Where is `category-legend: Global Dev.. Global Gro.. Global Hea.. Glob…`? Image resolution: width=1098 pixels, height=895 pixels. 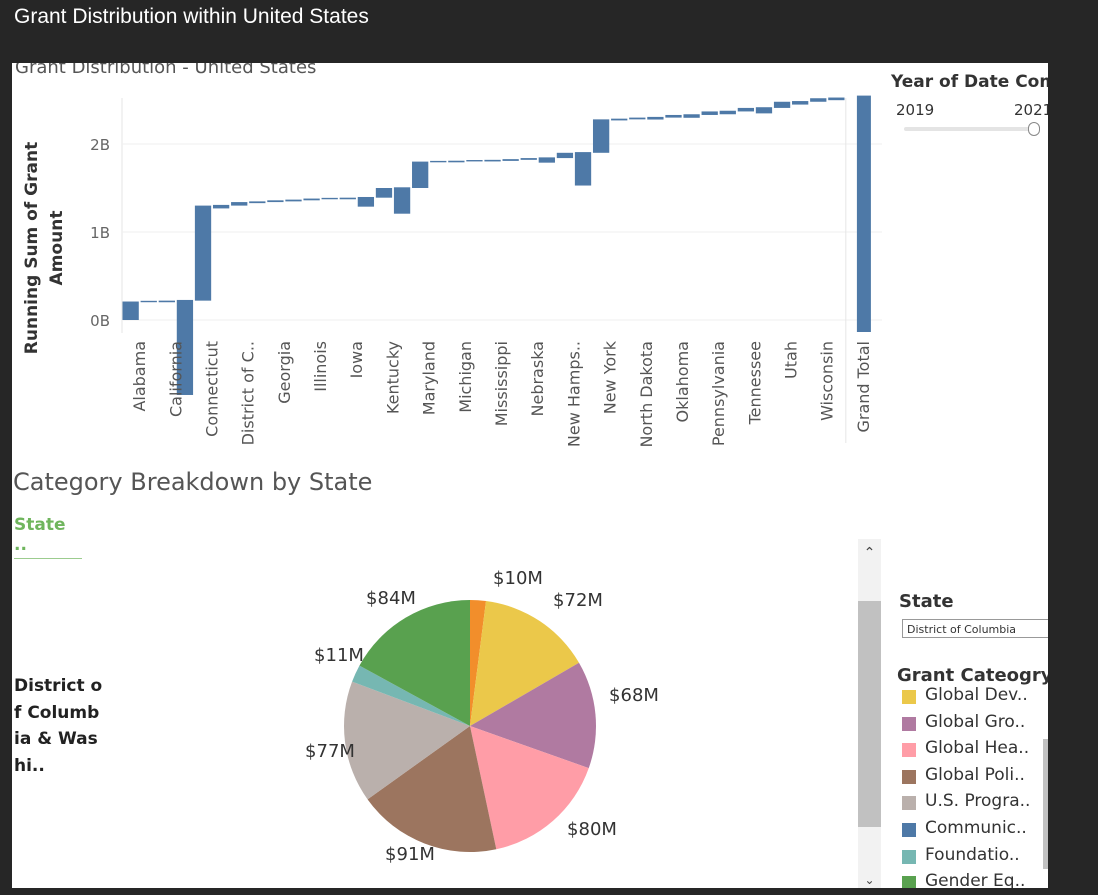
category-legend: Global Dev.. Global Gro.. Global Hea.. Glob… is located at coordinates (972, 785).